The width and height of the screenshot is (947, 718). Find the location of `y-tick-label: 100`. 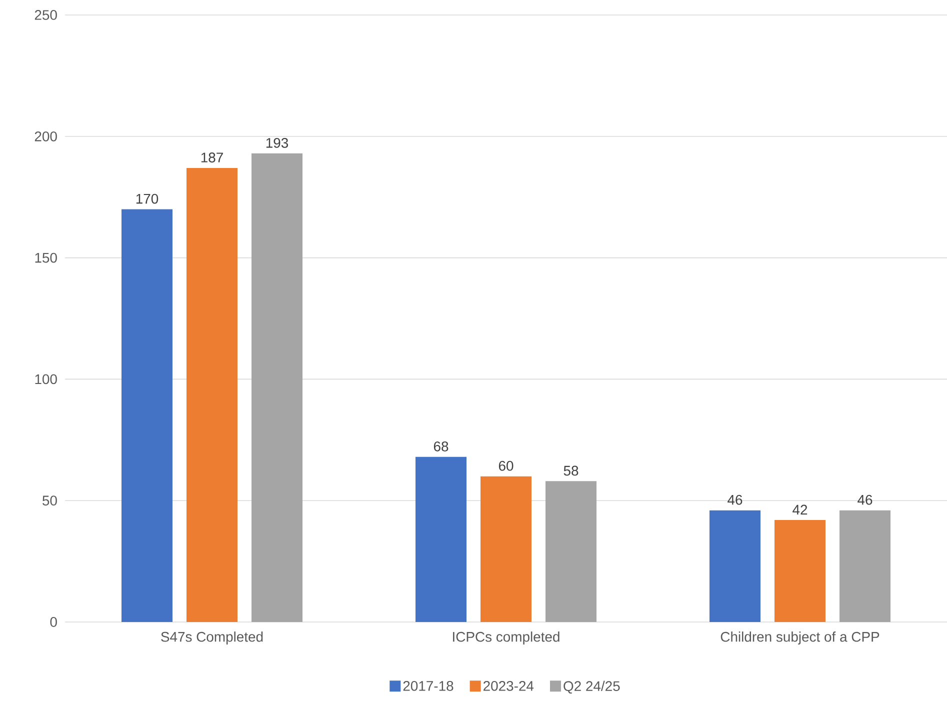

y-tick-label: 100 is located at coordinates (46, 379).